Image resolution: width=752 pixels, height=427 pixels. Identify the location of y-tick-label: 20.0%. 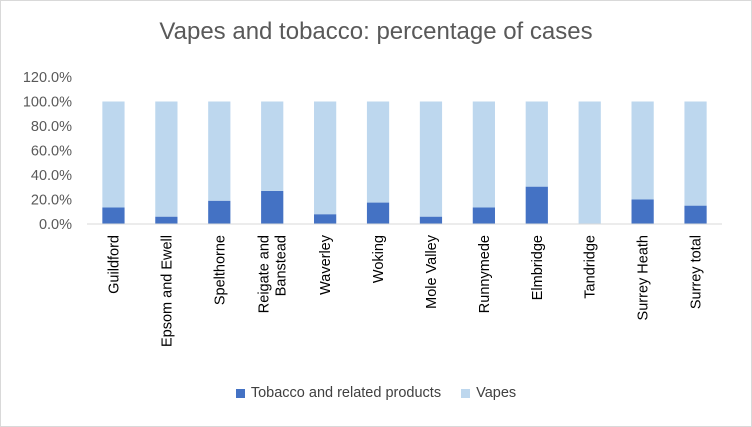
(51, 201).